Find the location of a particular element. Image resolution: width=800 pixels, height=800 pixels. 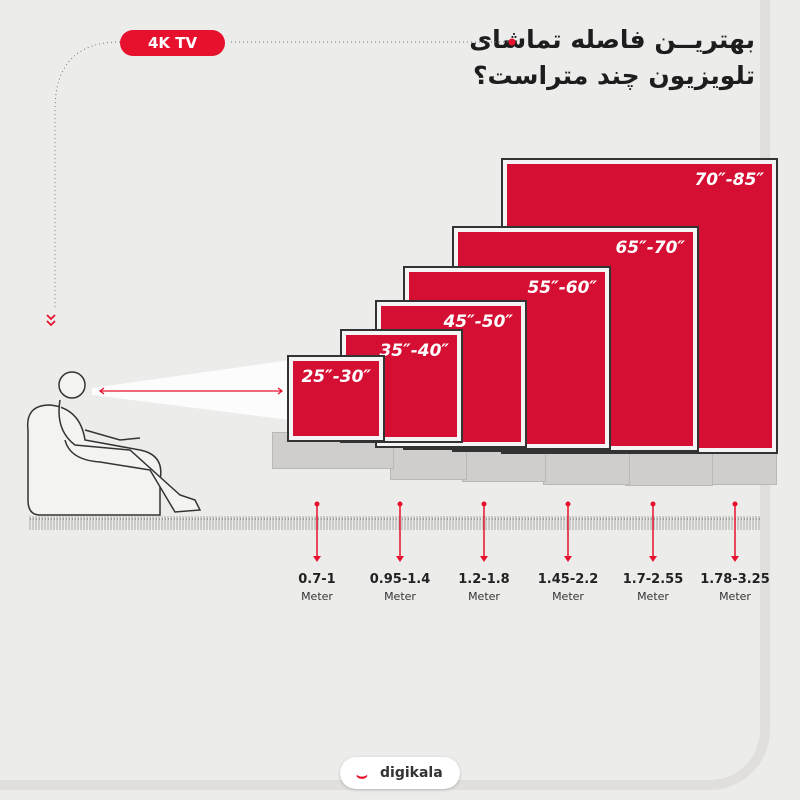

tv-size-label: 25″-30″ is located at coordinates (336, 377).